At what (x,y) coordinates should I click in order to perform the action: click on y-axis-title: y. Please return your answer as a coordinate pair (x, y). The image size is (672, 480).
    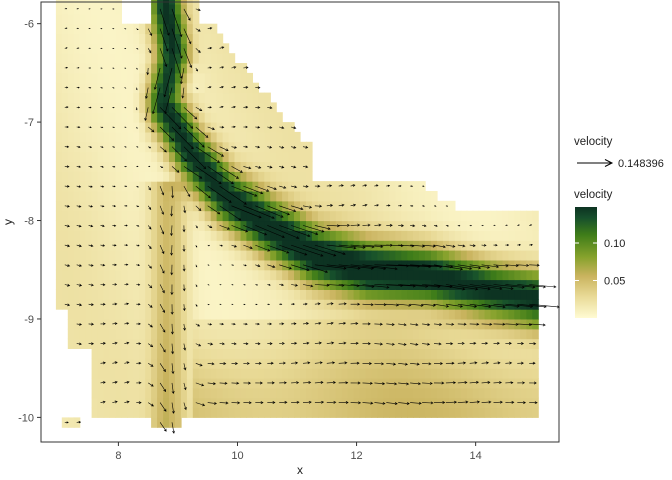
    Looking at the image, I should click on (8, 222).